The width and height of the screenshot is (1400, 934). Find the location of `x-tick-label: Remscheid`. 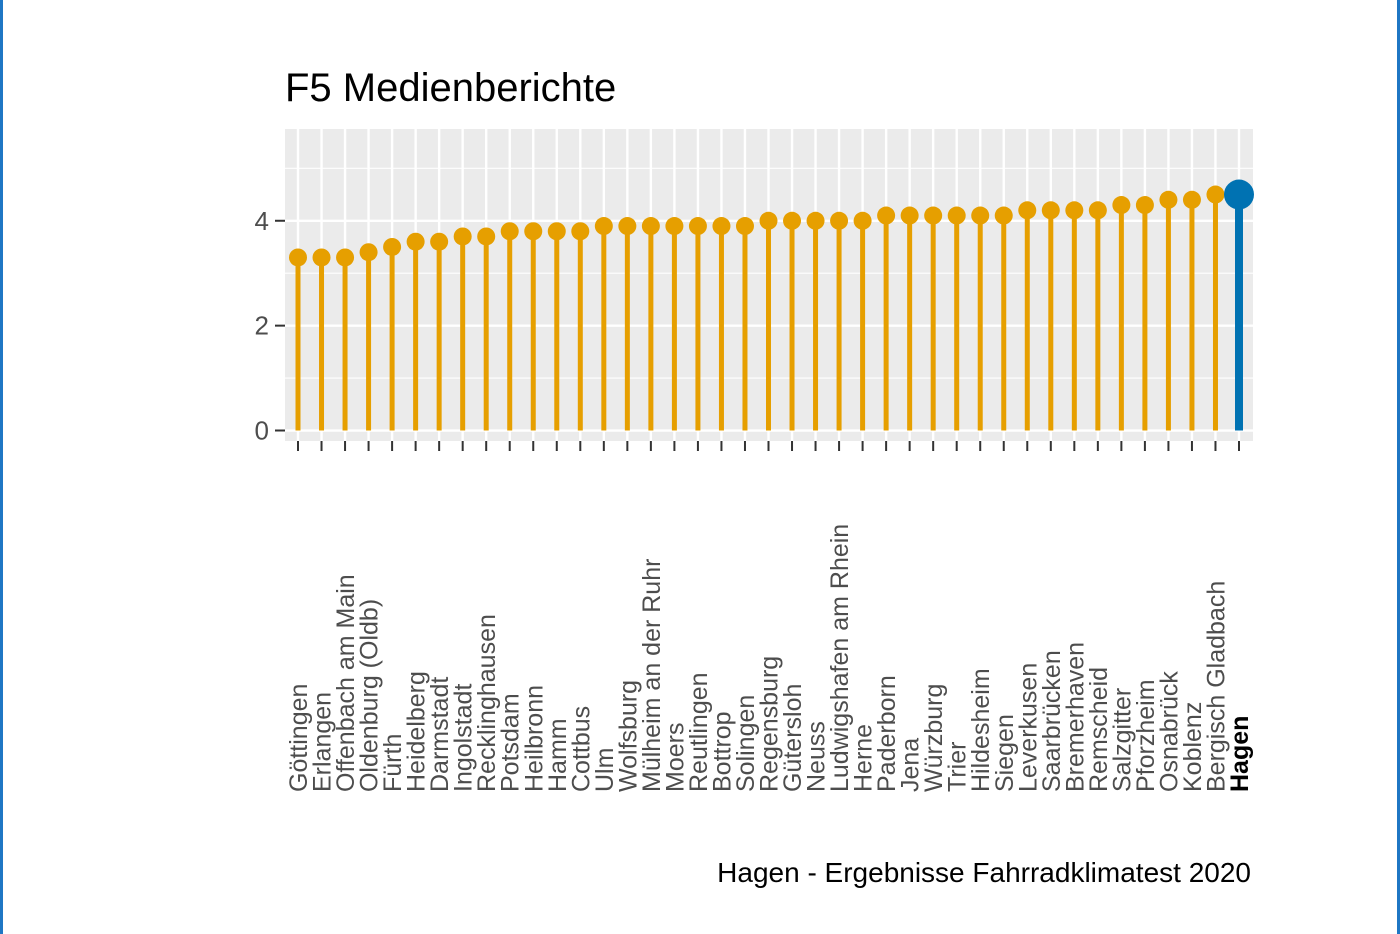

x-tick-label: Remscheid is located at coordinates (1099, 729).